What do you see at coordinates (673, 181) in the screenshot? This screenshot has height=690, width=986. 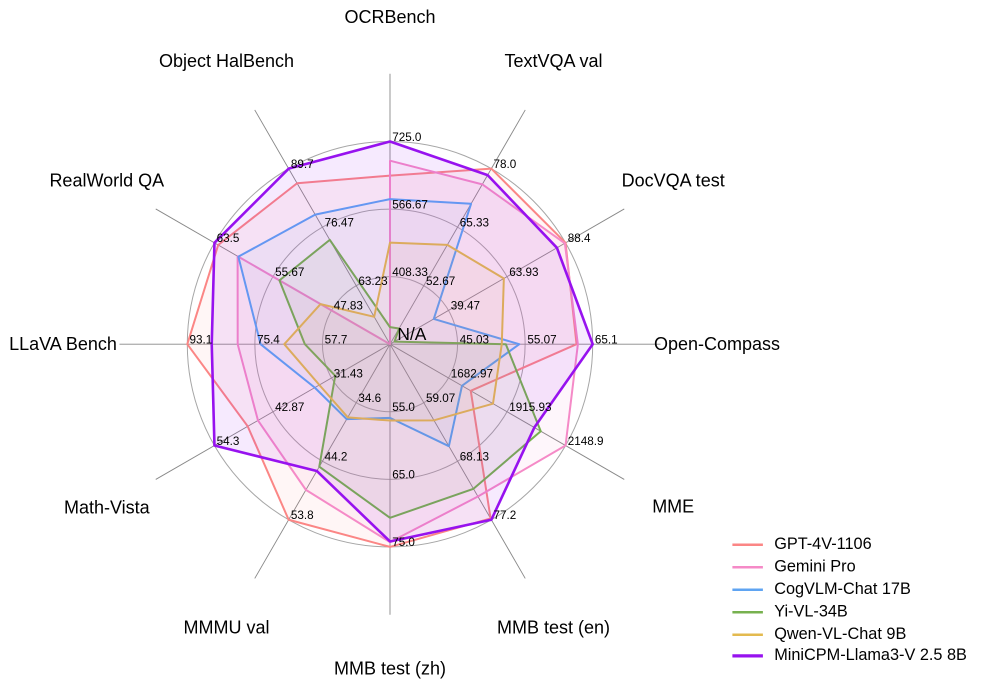 I see `svg-text: DocVQA test` at bounding box center [673, 181].